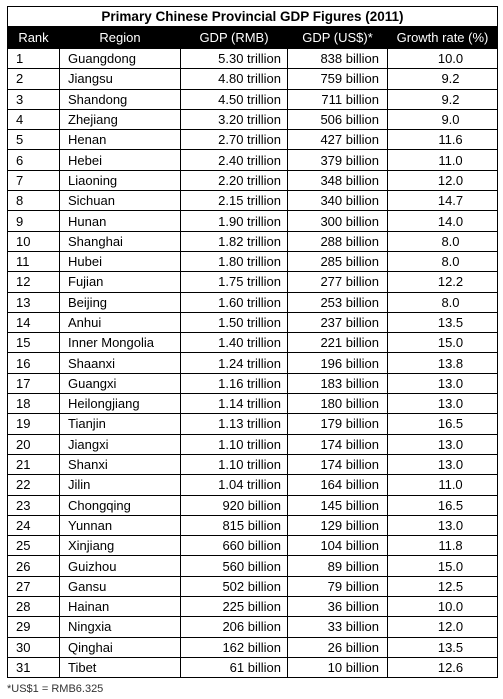  I want to click on cell-gdp-rmb: 1.50 trillion, so click(234, 322).